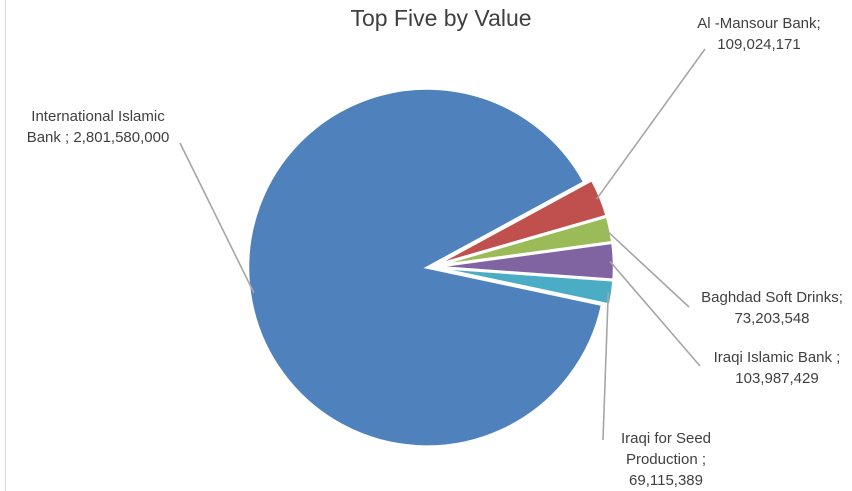  What do you see at coordinates (98, 137) in the screenshot?
I see `slice-label-line: Bank ; 2,801,580,000` at bounding box center [98, 137].